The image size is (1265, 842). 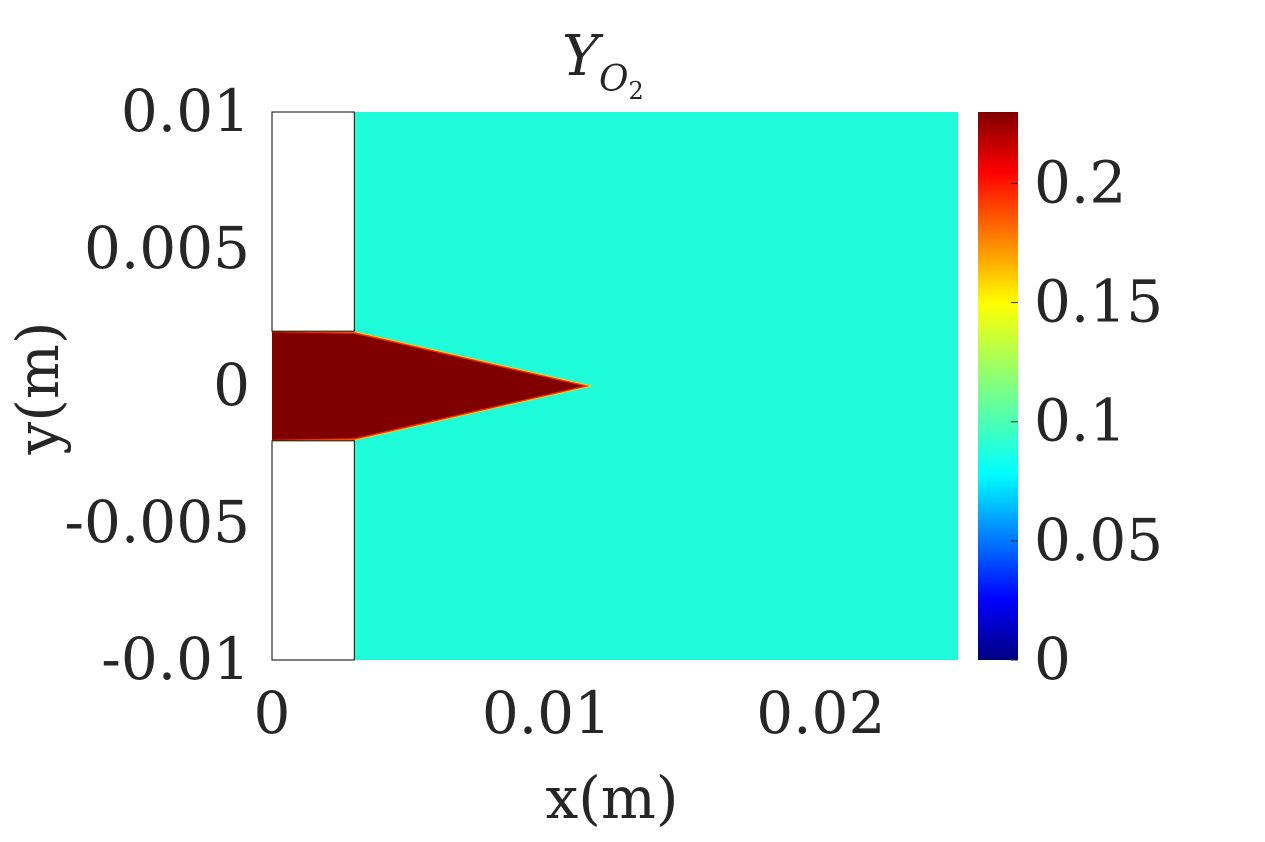 I want to click on colorbar-tick-label: 0.1, so click(x=1080, y=421).